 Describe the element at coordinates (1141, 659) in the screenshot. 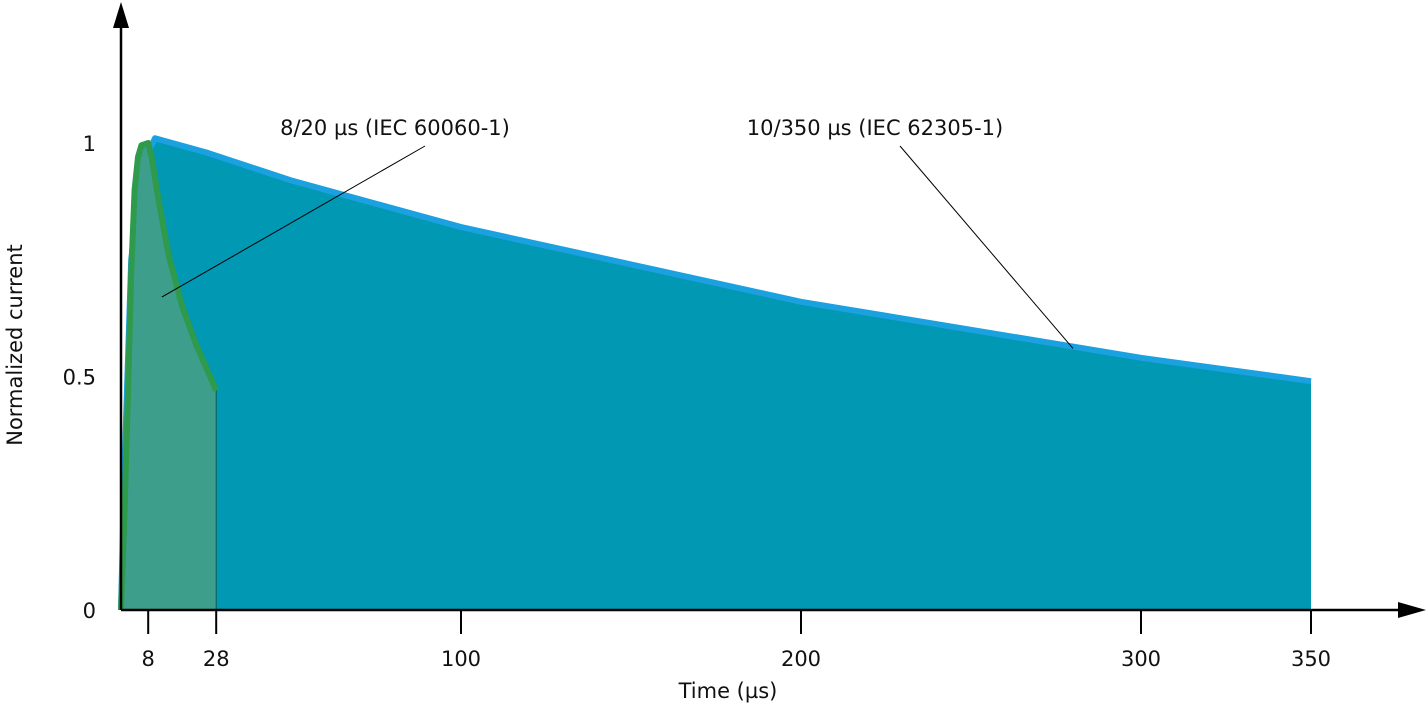

I see `x-tick-label: 300` at that location.